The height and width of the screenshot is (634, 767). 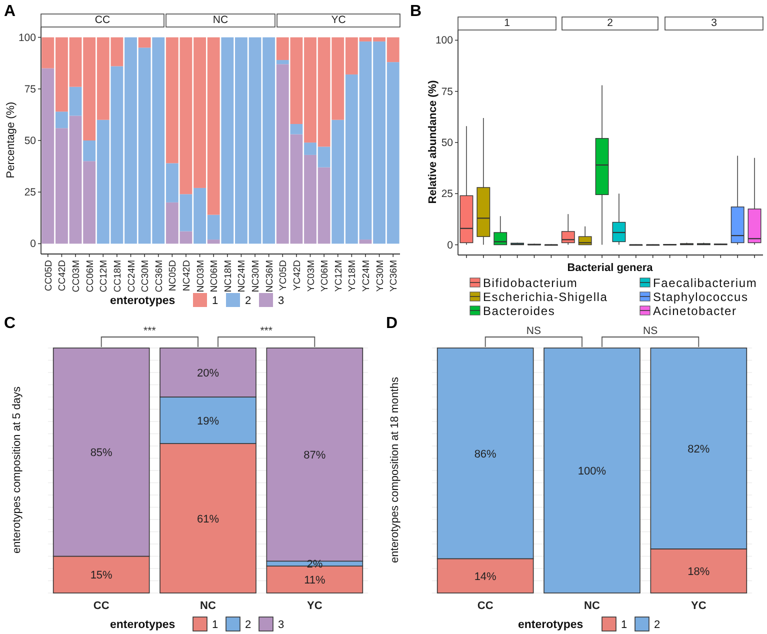 What do you see at coordinates (352, 276) in the screenshot?
I see `x-tick-label: YC18M` at bounding box center [352, 276].